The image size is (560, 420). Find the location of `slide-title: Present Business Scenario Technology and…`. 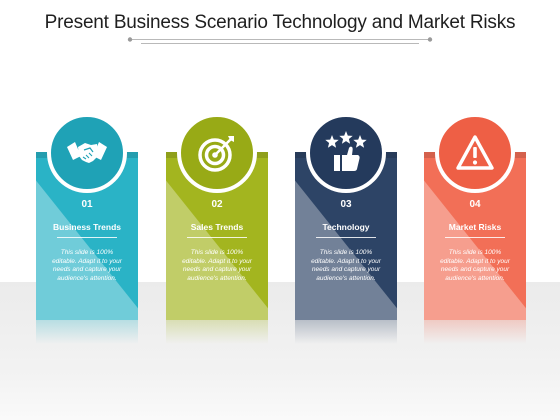

slide-title: Present Business Scenario Technology and… is located at coordinates (280, 22).